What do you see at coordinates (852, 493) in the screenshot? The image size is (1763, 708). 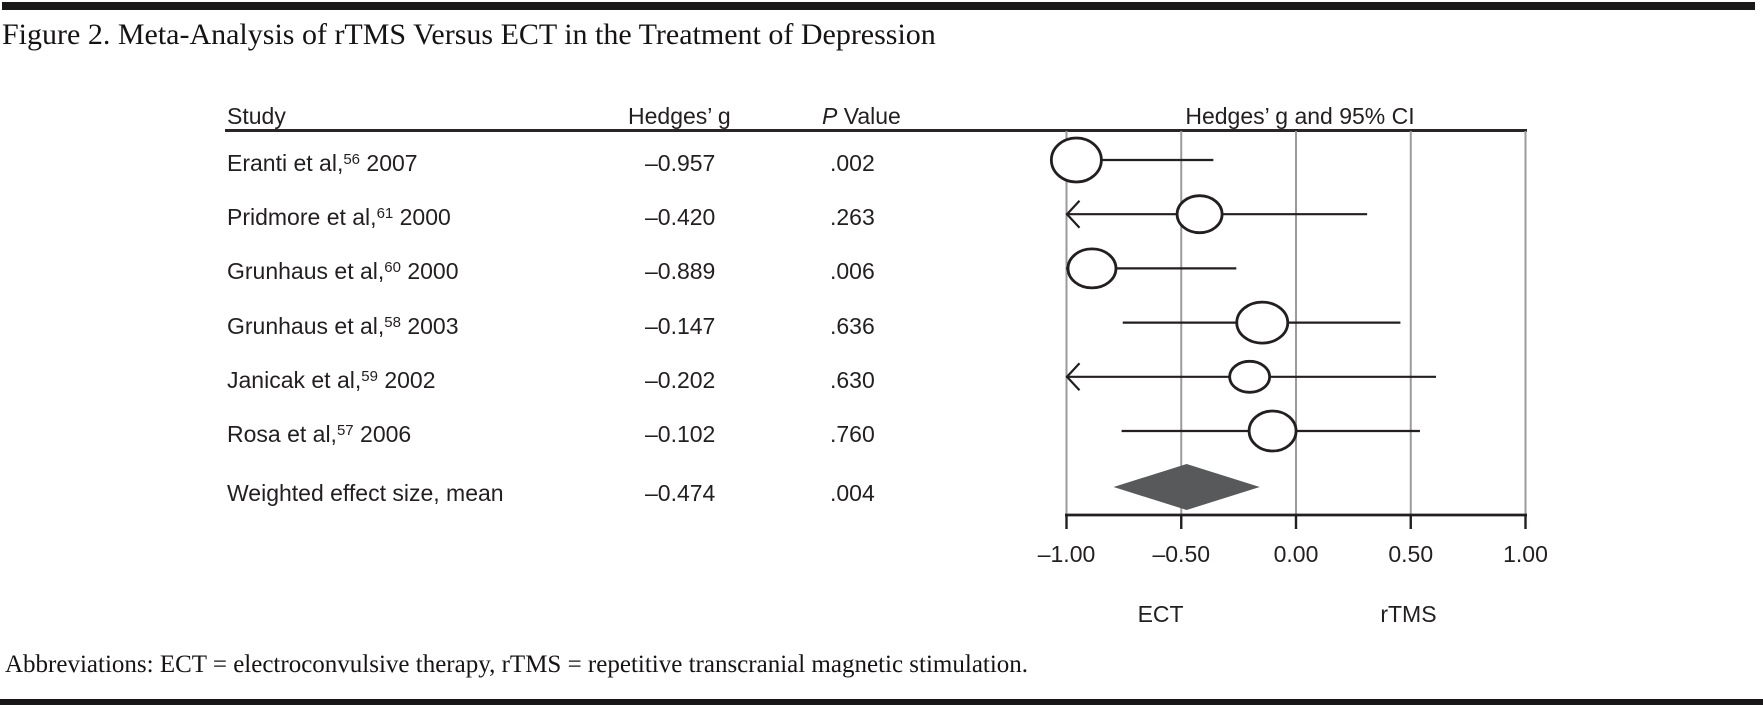 I see `p-value: .004` at bounding box center [852, 493].